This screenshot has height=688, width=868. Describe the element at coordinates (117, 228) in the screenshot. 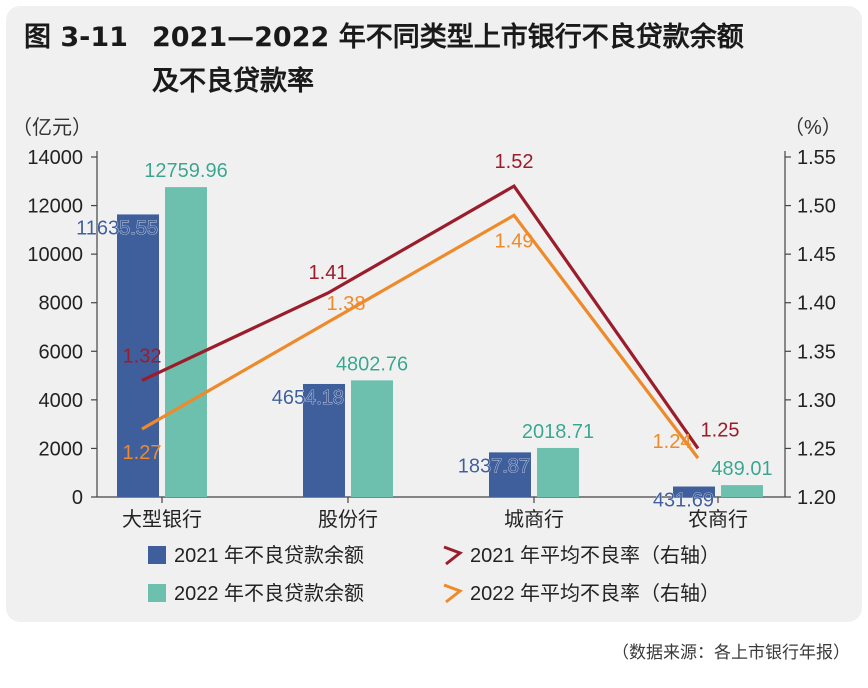

I see `bar-data-label: 11635.55` at that location.